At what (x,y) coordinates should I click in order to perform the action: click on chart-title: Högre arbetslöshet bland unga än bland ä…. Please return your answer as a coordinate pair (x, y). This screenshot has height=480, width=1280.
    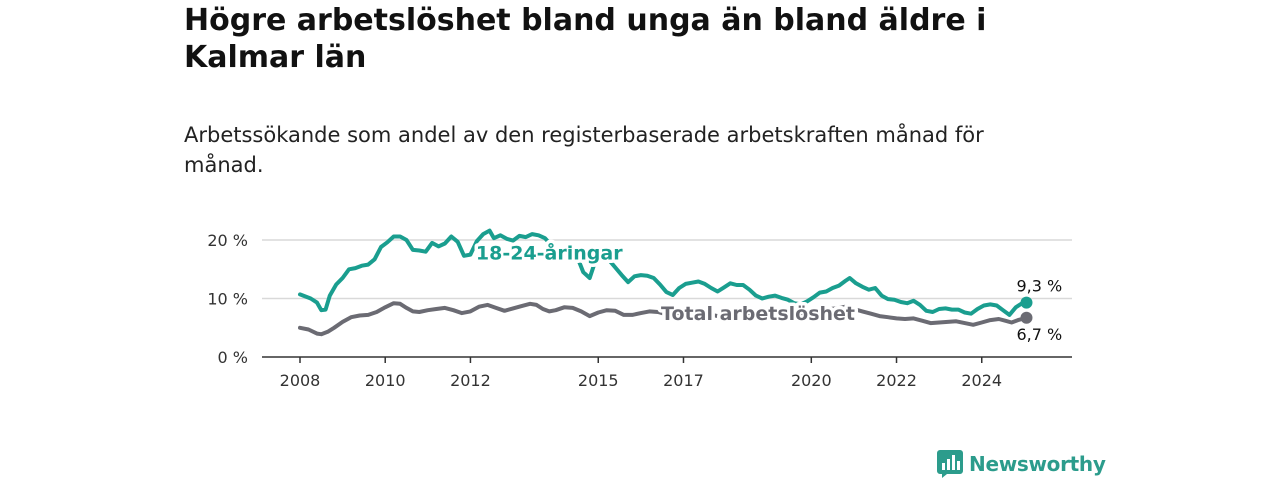
    Looking at the image, I should click on (585, 39).